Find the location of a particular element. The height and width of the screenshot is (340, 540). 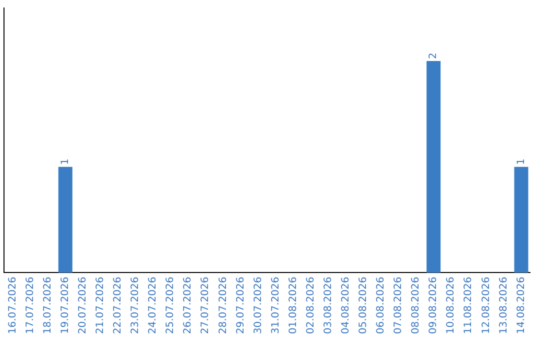

x-tick-label: 12.08.2026 is located at coordinates (486, 305).